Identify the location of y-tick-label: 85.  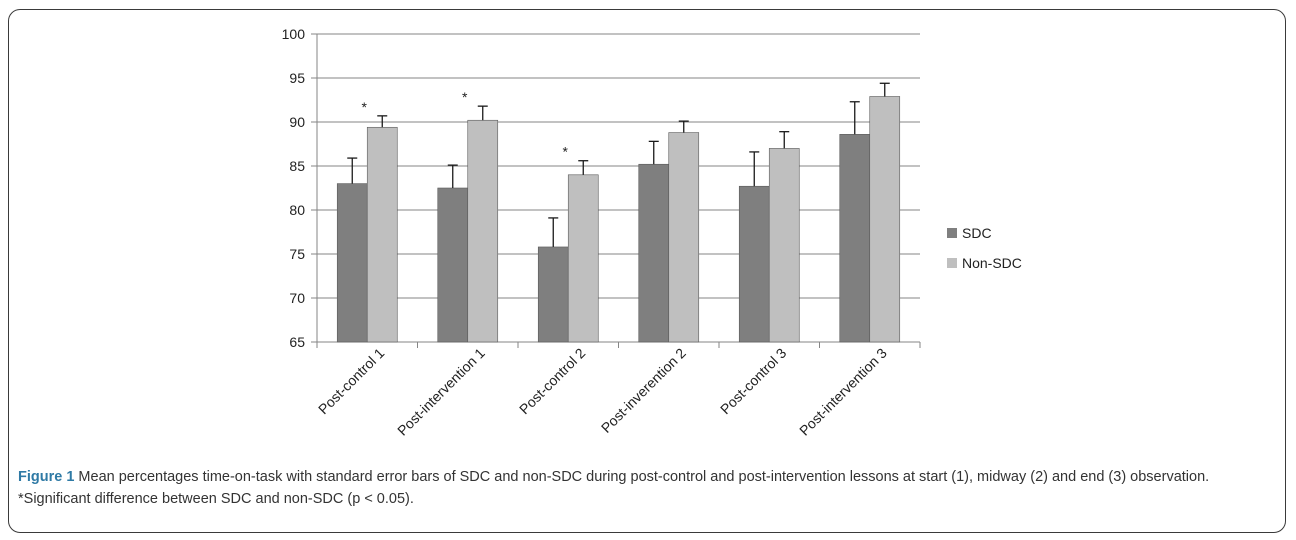
(297, 166).